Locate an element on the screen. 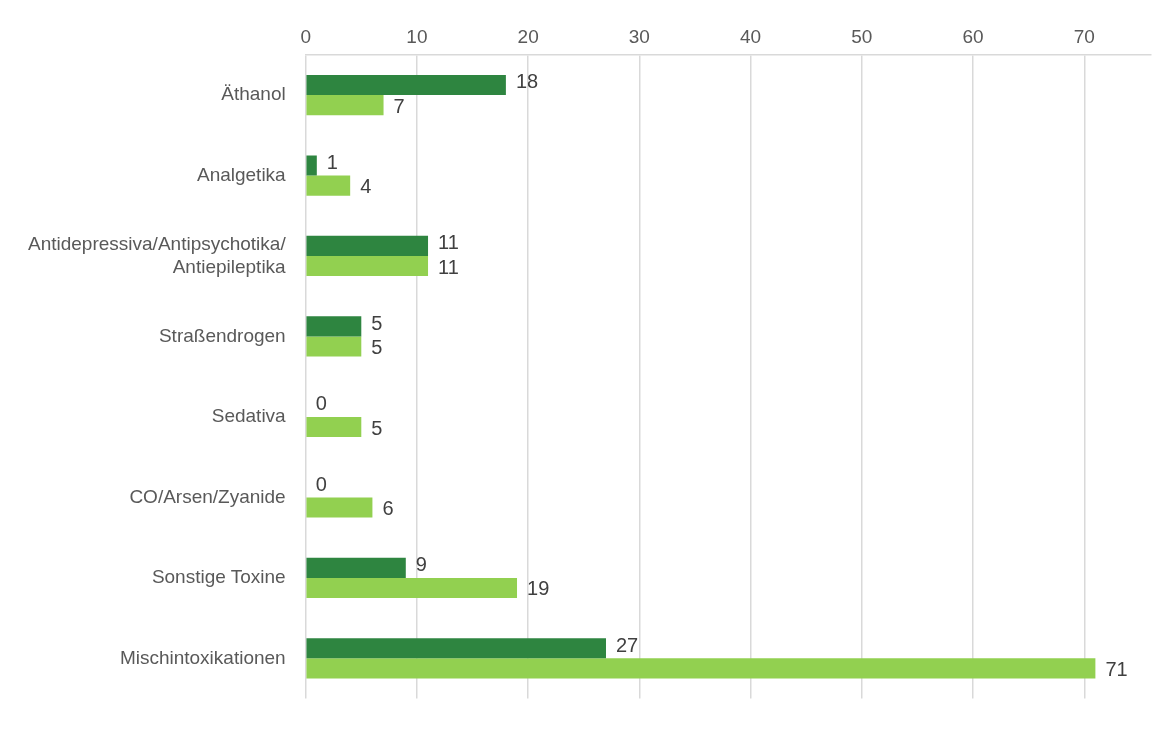 Image resolution: width=1169 pixels, height=730 pixels. data-label: 9 is located at coordinates (421, 564).